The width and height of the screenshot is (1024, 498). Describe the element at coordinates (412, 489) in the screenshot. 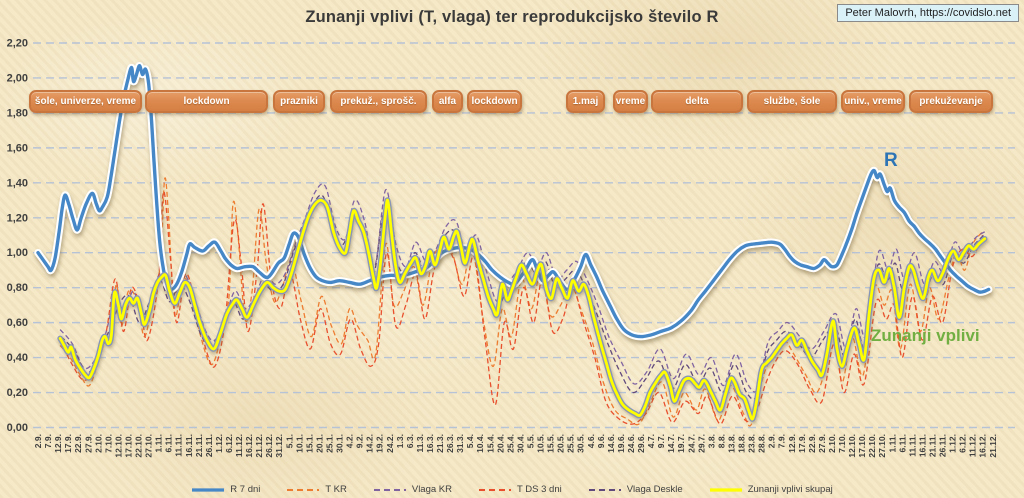

I see `legend-item-vlaga-kr: Vlaga KR` at that location.